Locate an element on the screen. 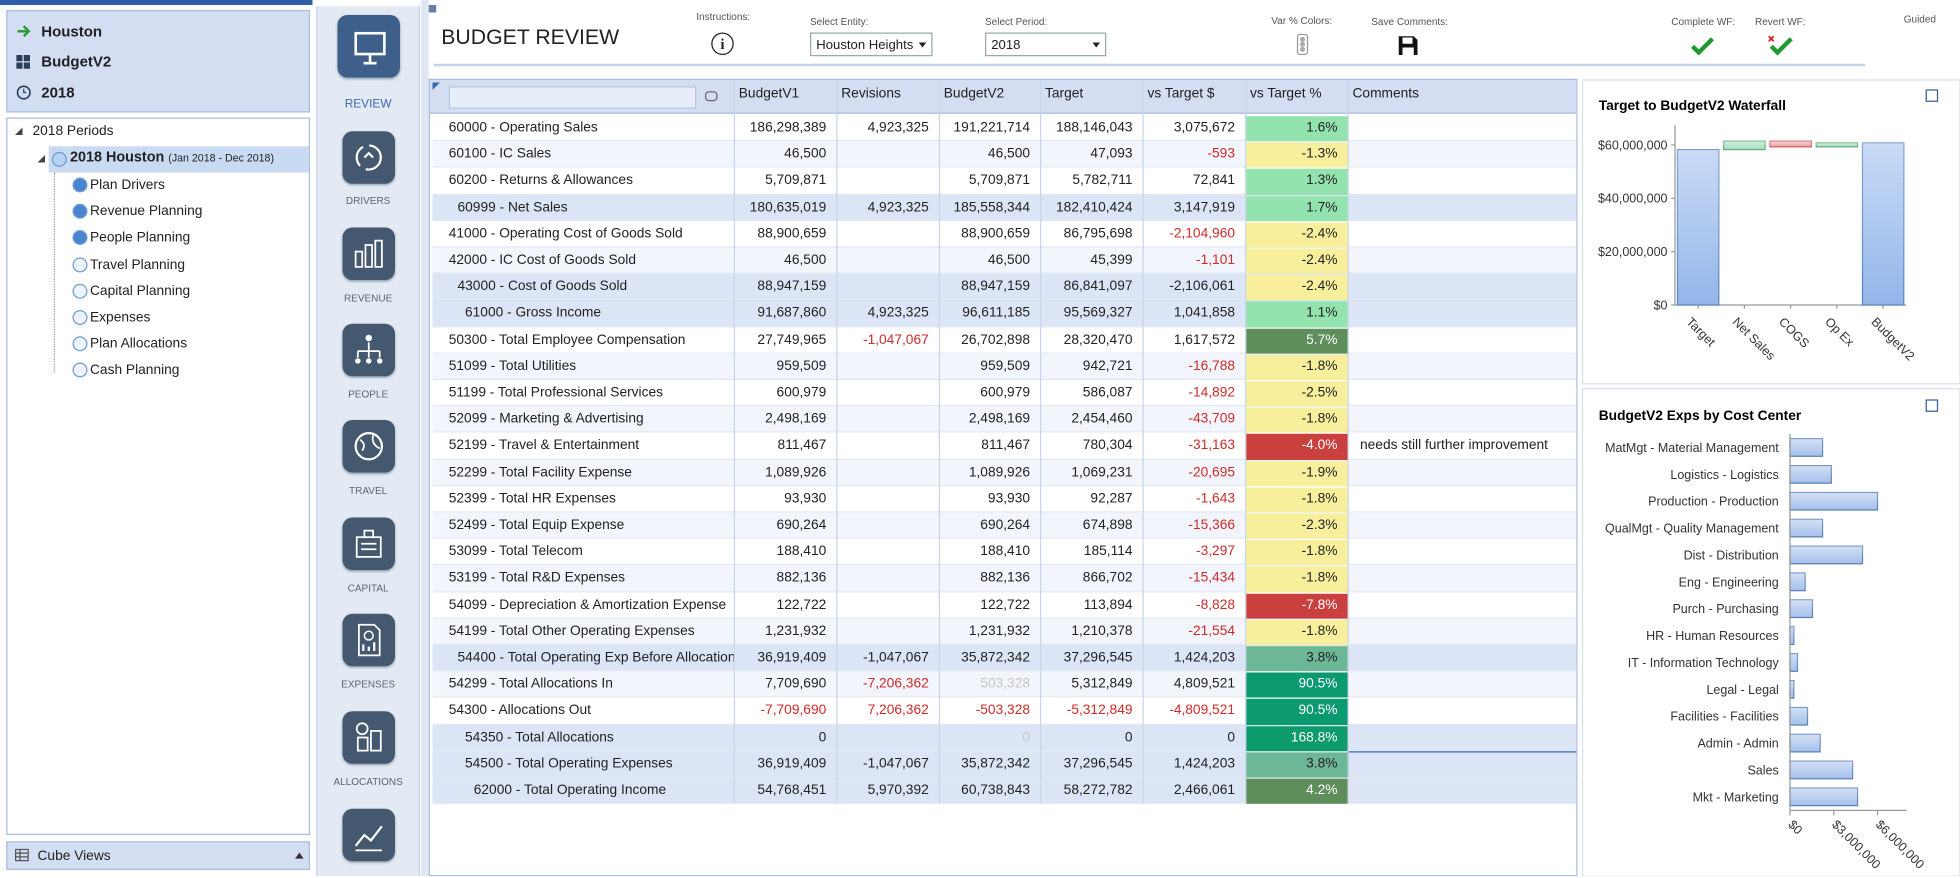 This screenshot has width=1960, height=878. cell: -2.4% is located at coordinates (1291, 286).